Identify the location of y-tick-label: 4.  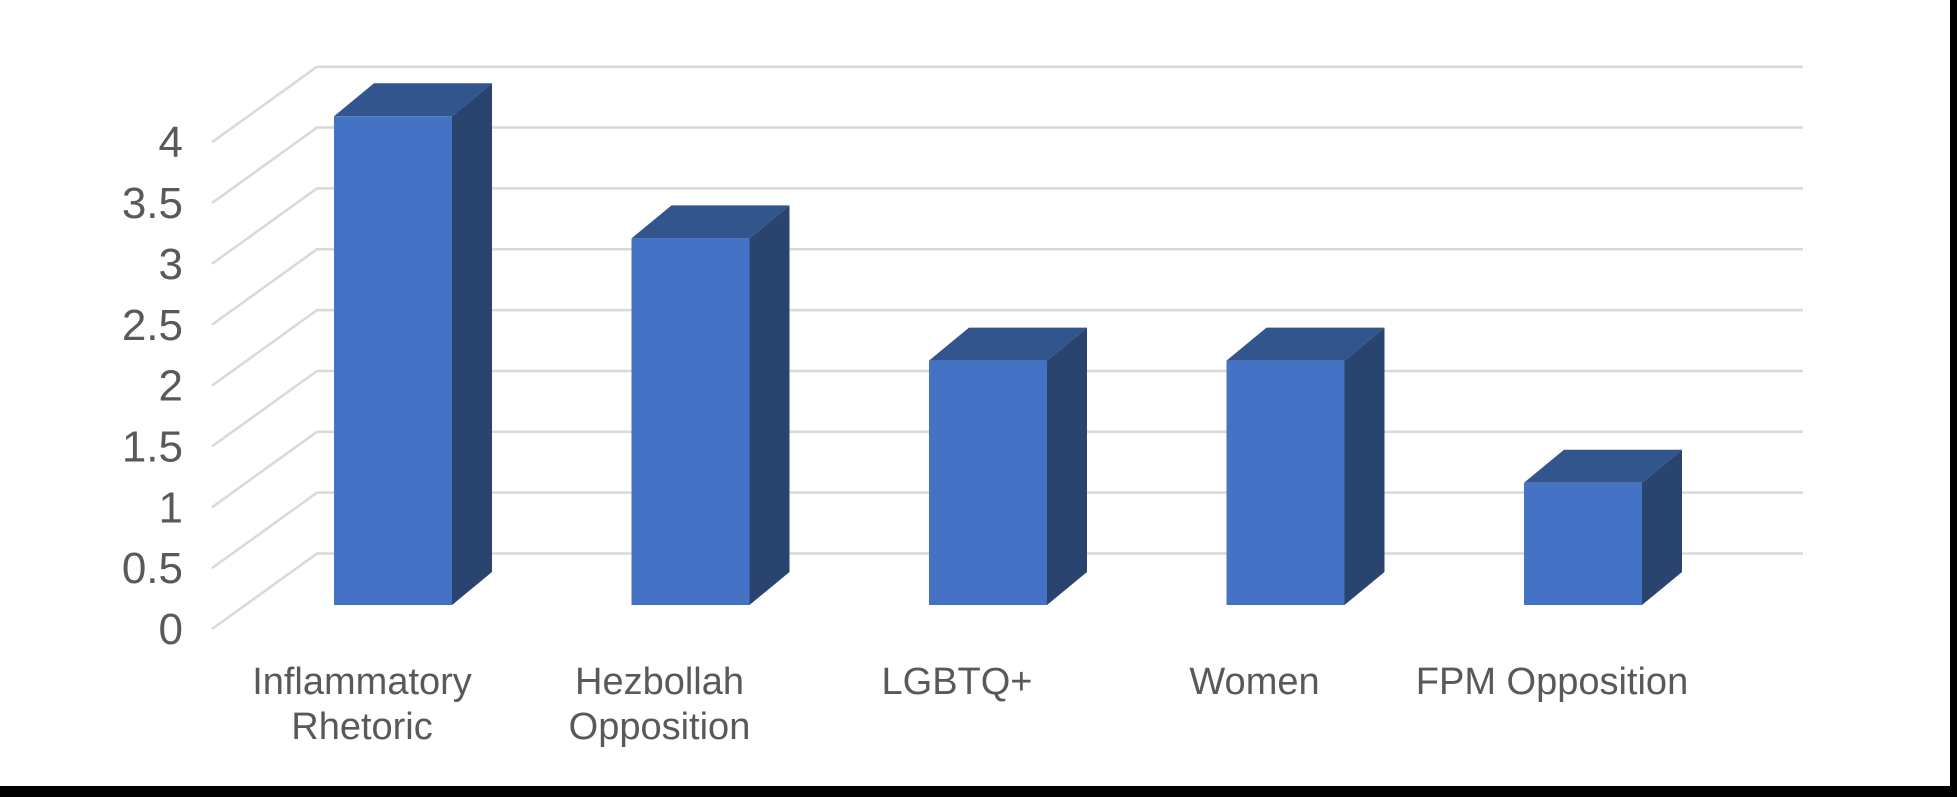
(171, 142).